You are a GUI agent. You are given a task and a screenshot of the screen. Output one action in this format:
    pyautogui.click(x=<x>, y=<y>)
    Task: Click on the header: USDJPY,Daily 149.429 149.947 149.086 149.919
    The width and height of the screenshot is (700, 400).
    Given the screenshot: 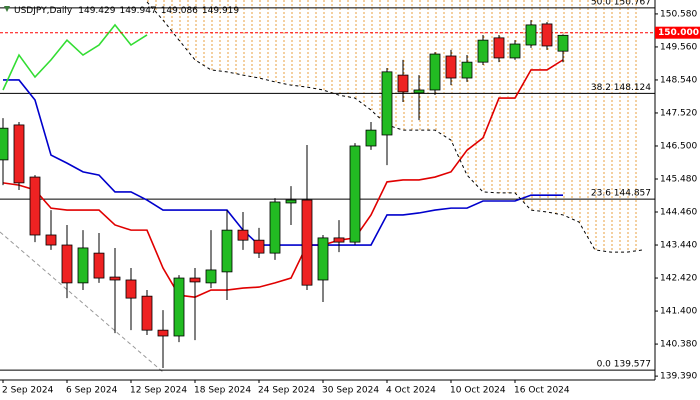 What is the action you would take?
    pyautogui.click(x=126, y=11)
    